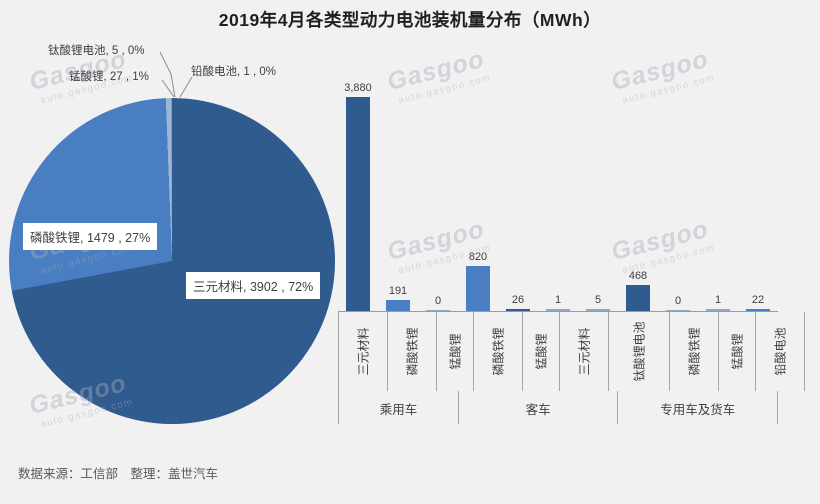  Describe the element at coordinates (118, 474) in the screenshot. I see `data-source-note: 数据来源：工信部 整理：盖世汽车` at that location.